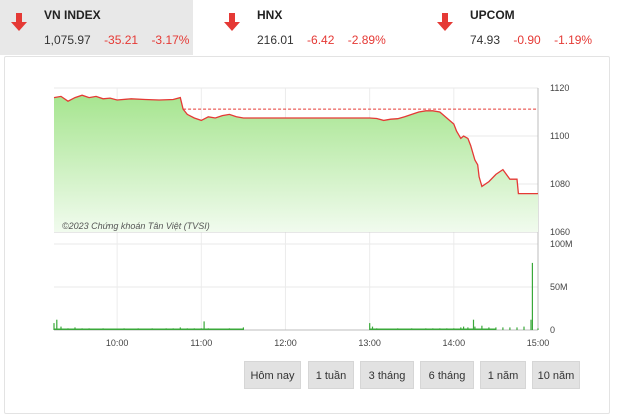 The height and width of the screenshot is (417, 622). I want to click on tick-label: 0, so click(552, 330).